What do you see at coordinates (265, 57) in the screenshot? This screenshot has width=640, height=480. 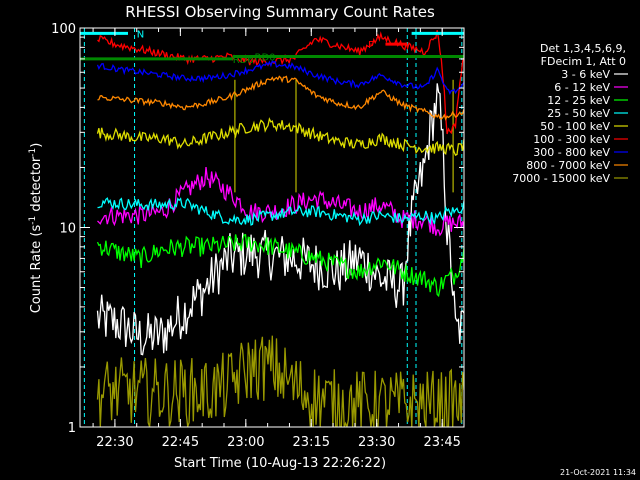 I see `state-bar-label: RD0` at bounding box center [265, 57].